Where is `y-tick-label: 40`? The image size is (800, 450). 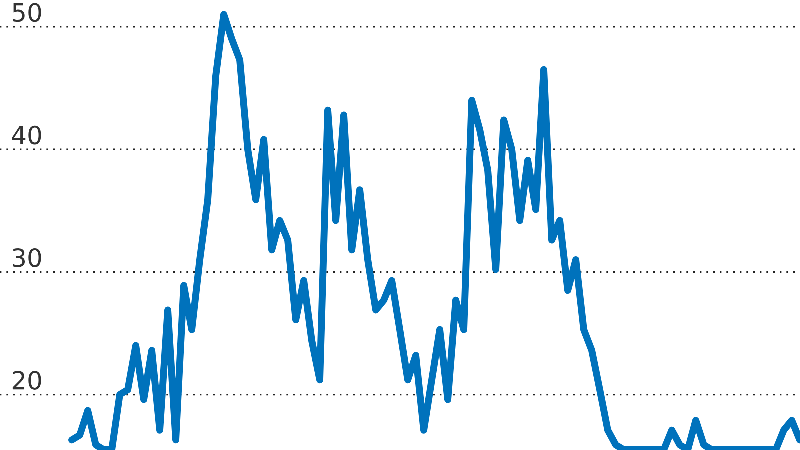 y-tick-label: 40 is located at coordinates (27, 135).